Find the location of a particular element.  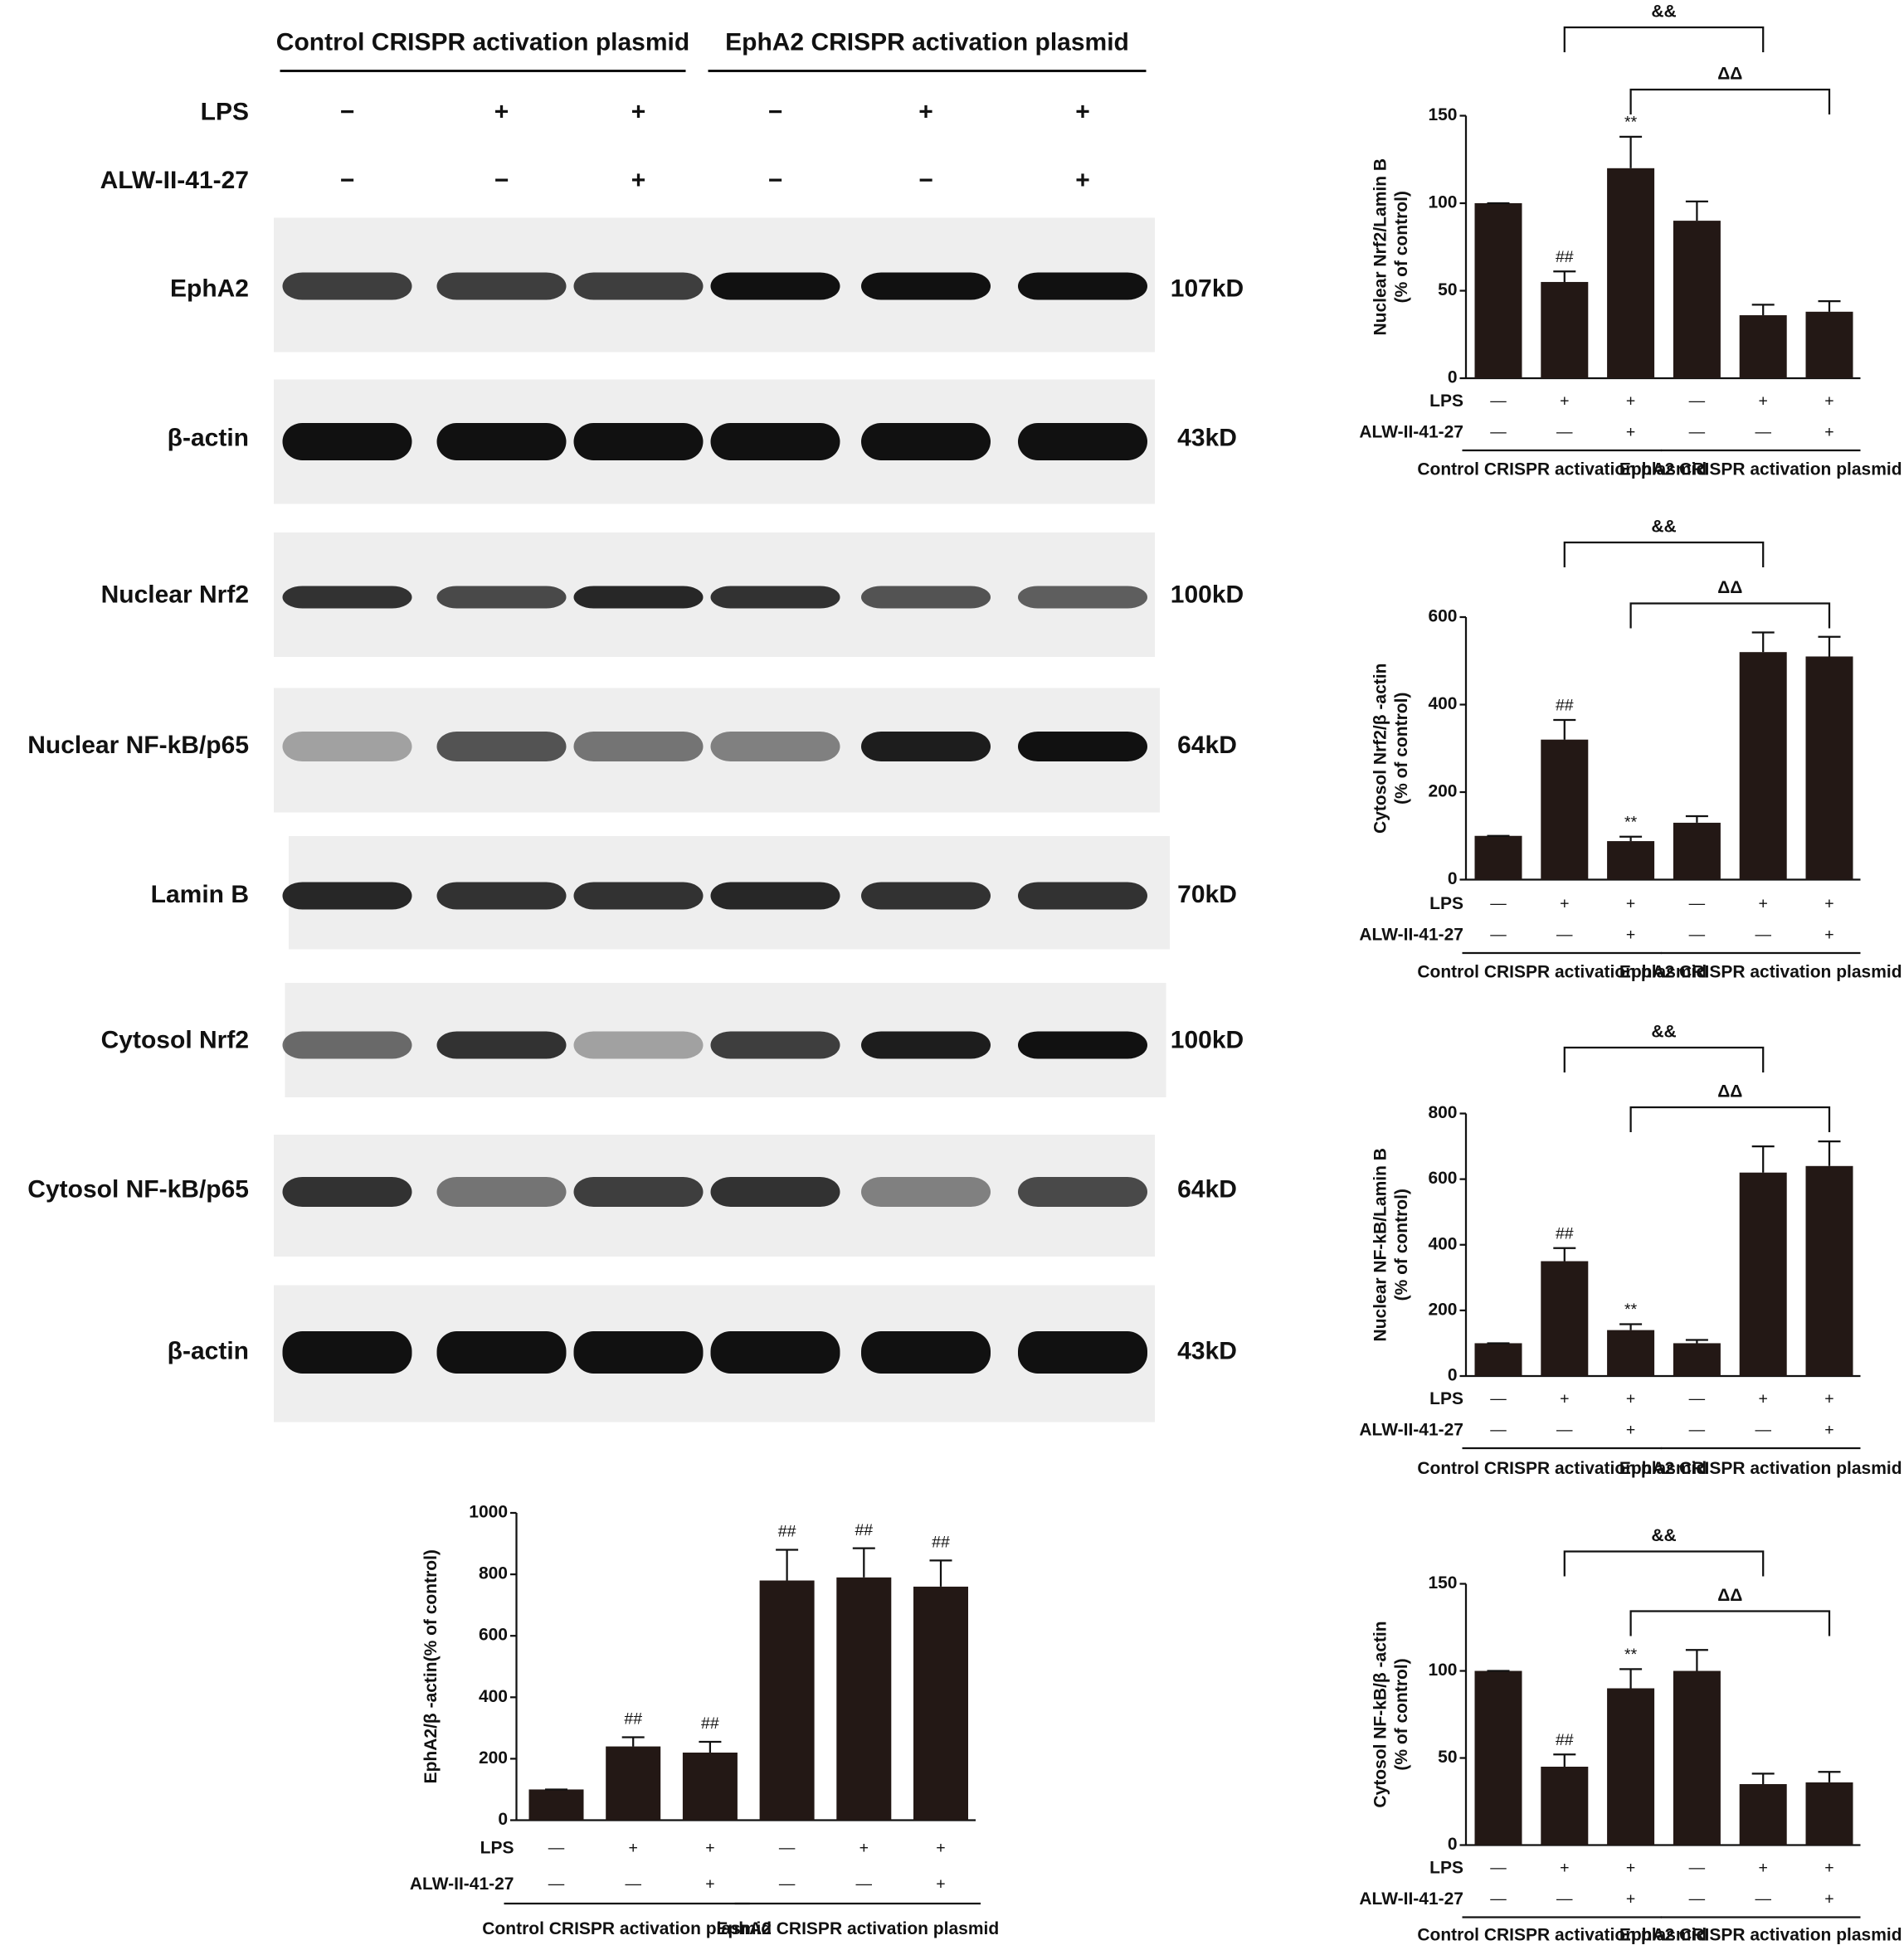

y-axis-label: Cytosol NF-kB/β -actin is located at coordinates (1380, 1714).